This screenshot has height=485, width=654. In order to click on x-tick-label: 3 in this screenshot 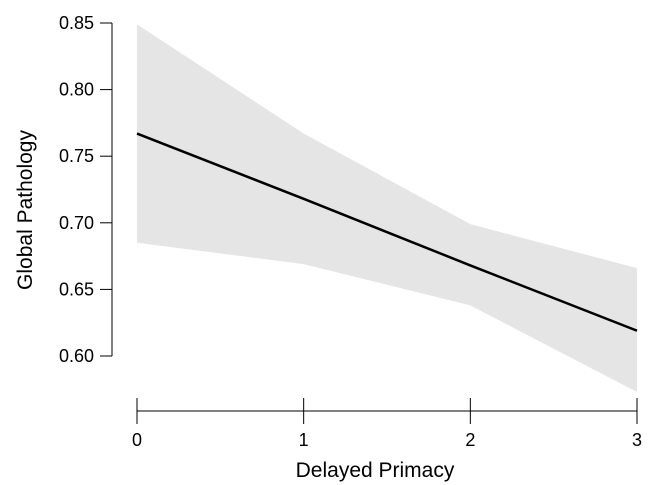, I will do `click(637, 440)`.